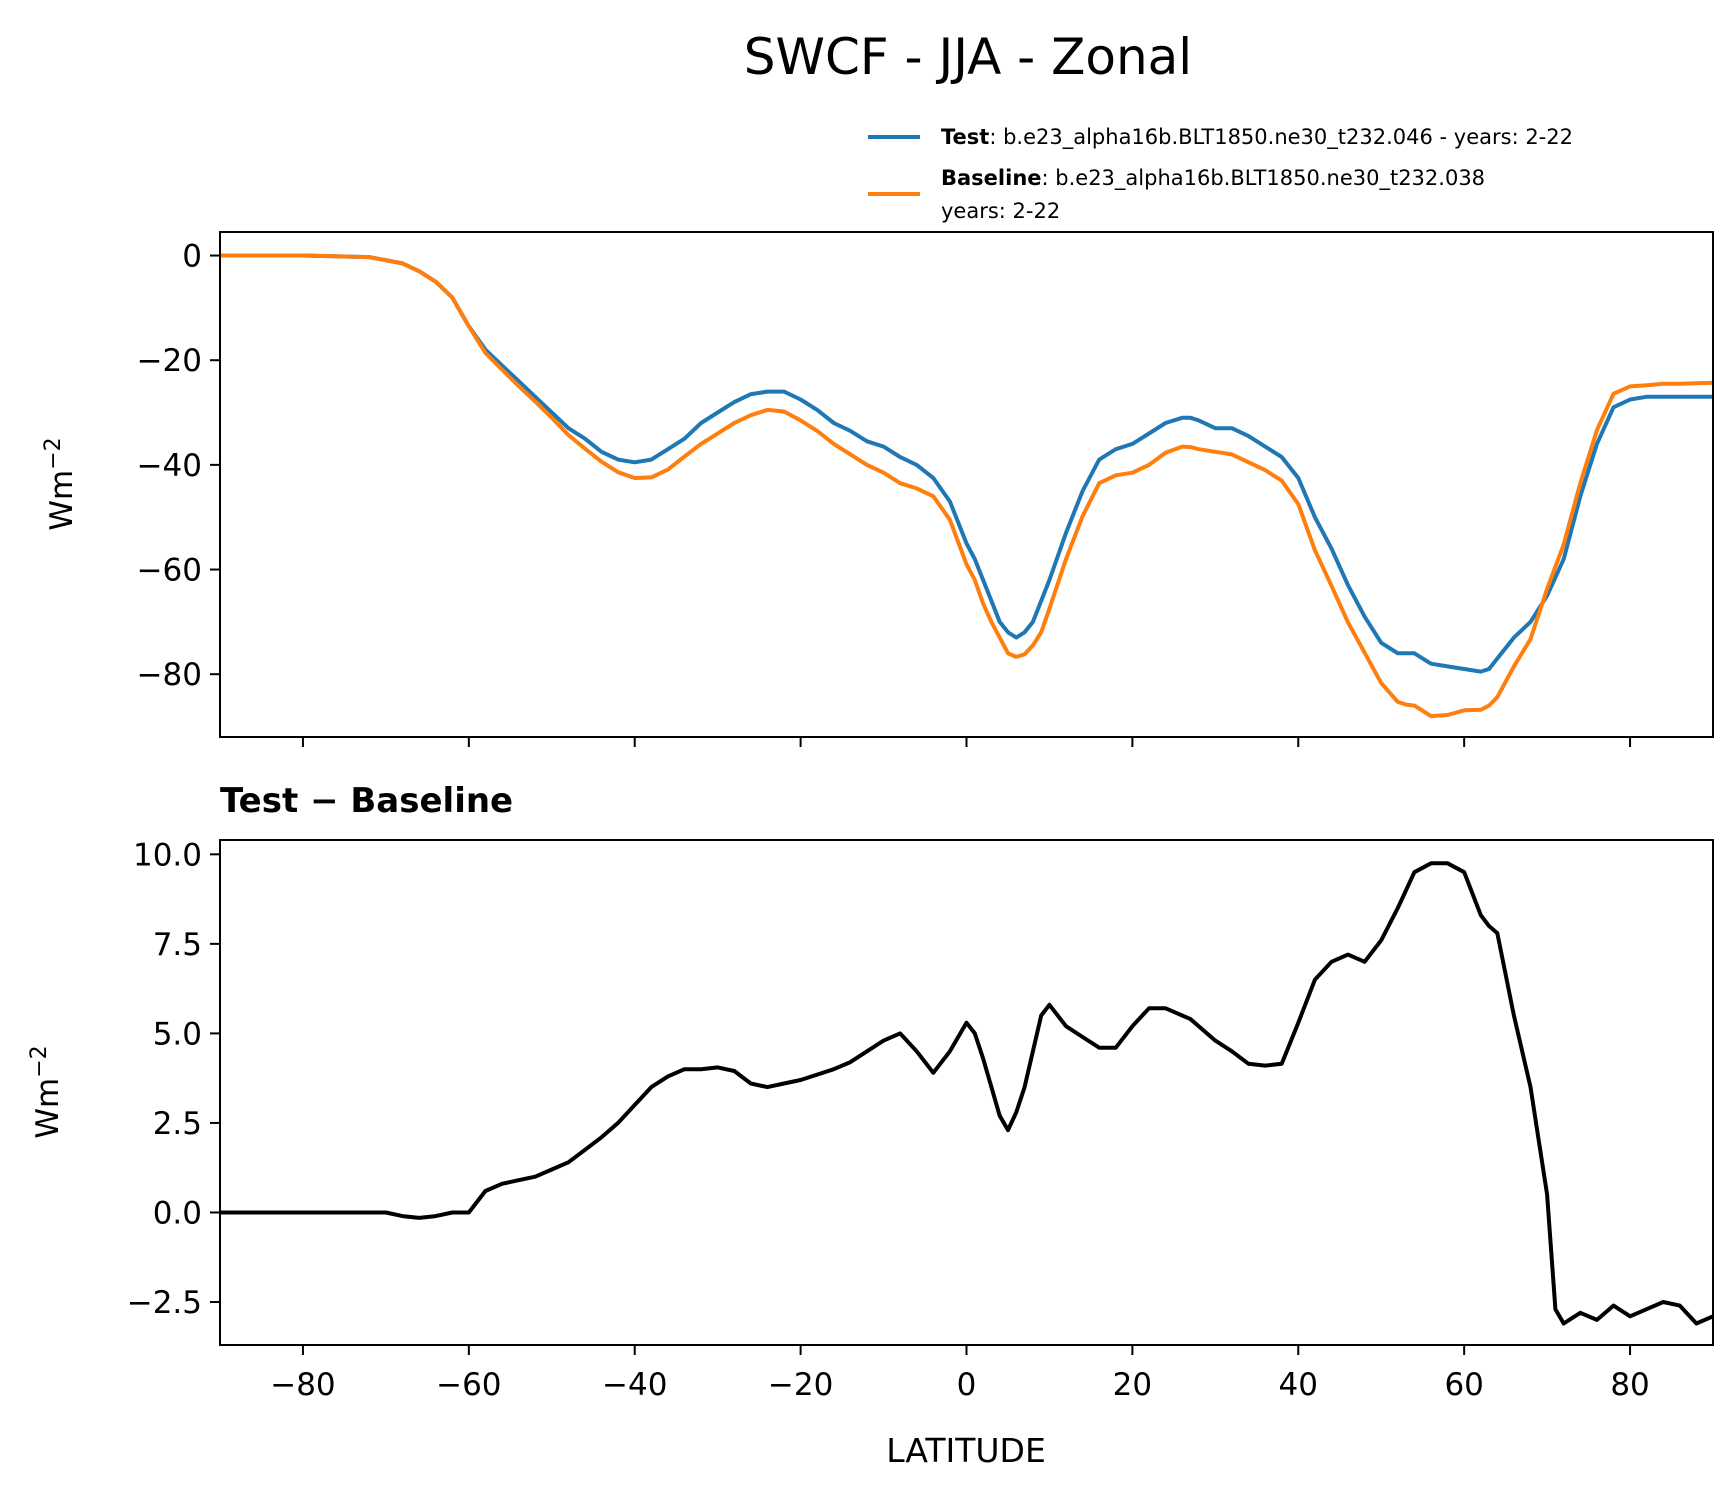 The width and height of the screenshot is (1736, 1496). What do you see at coordinates (468, 1385) in the screenshot?
I see `bottom-xtick-label: −60` at bounding box center [468, 1385].